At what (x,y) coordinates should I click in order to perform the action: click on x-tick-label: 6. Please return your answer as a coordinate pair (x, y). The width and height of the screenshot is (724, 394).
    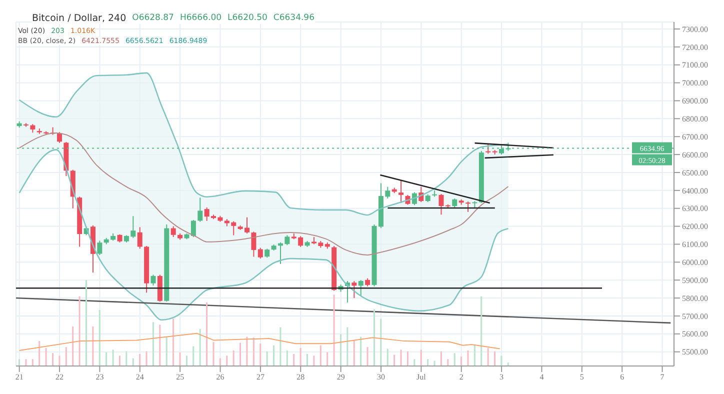
    Looking at the image, I should click on (622, 377).